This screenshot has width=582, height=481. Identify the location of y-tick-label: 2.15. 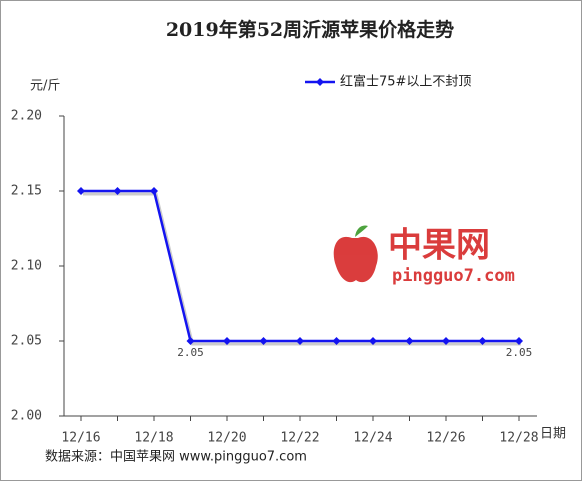
(26, 191).